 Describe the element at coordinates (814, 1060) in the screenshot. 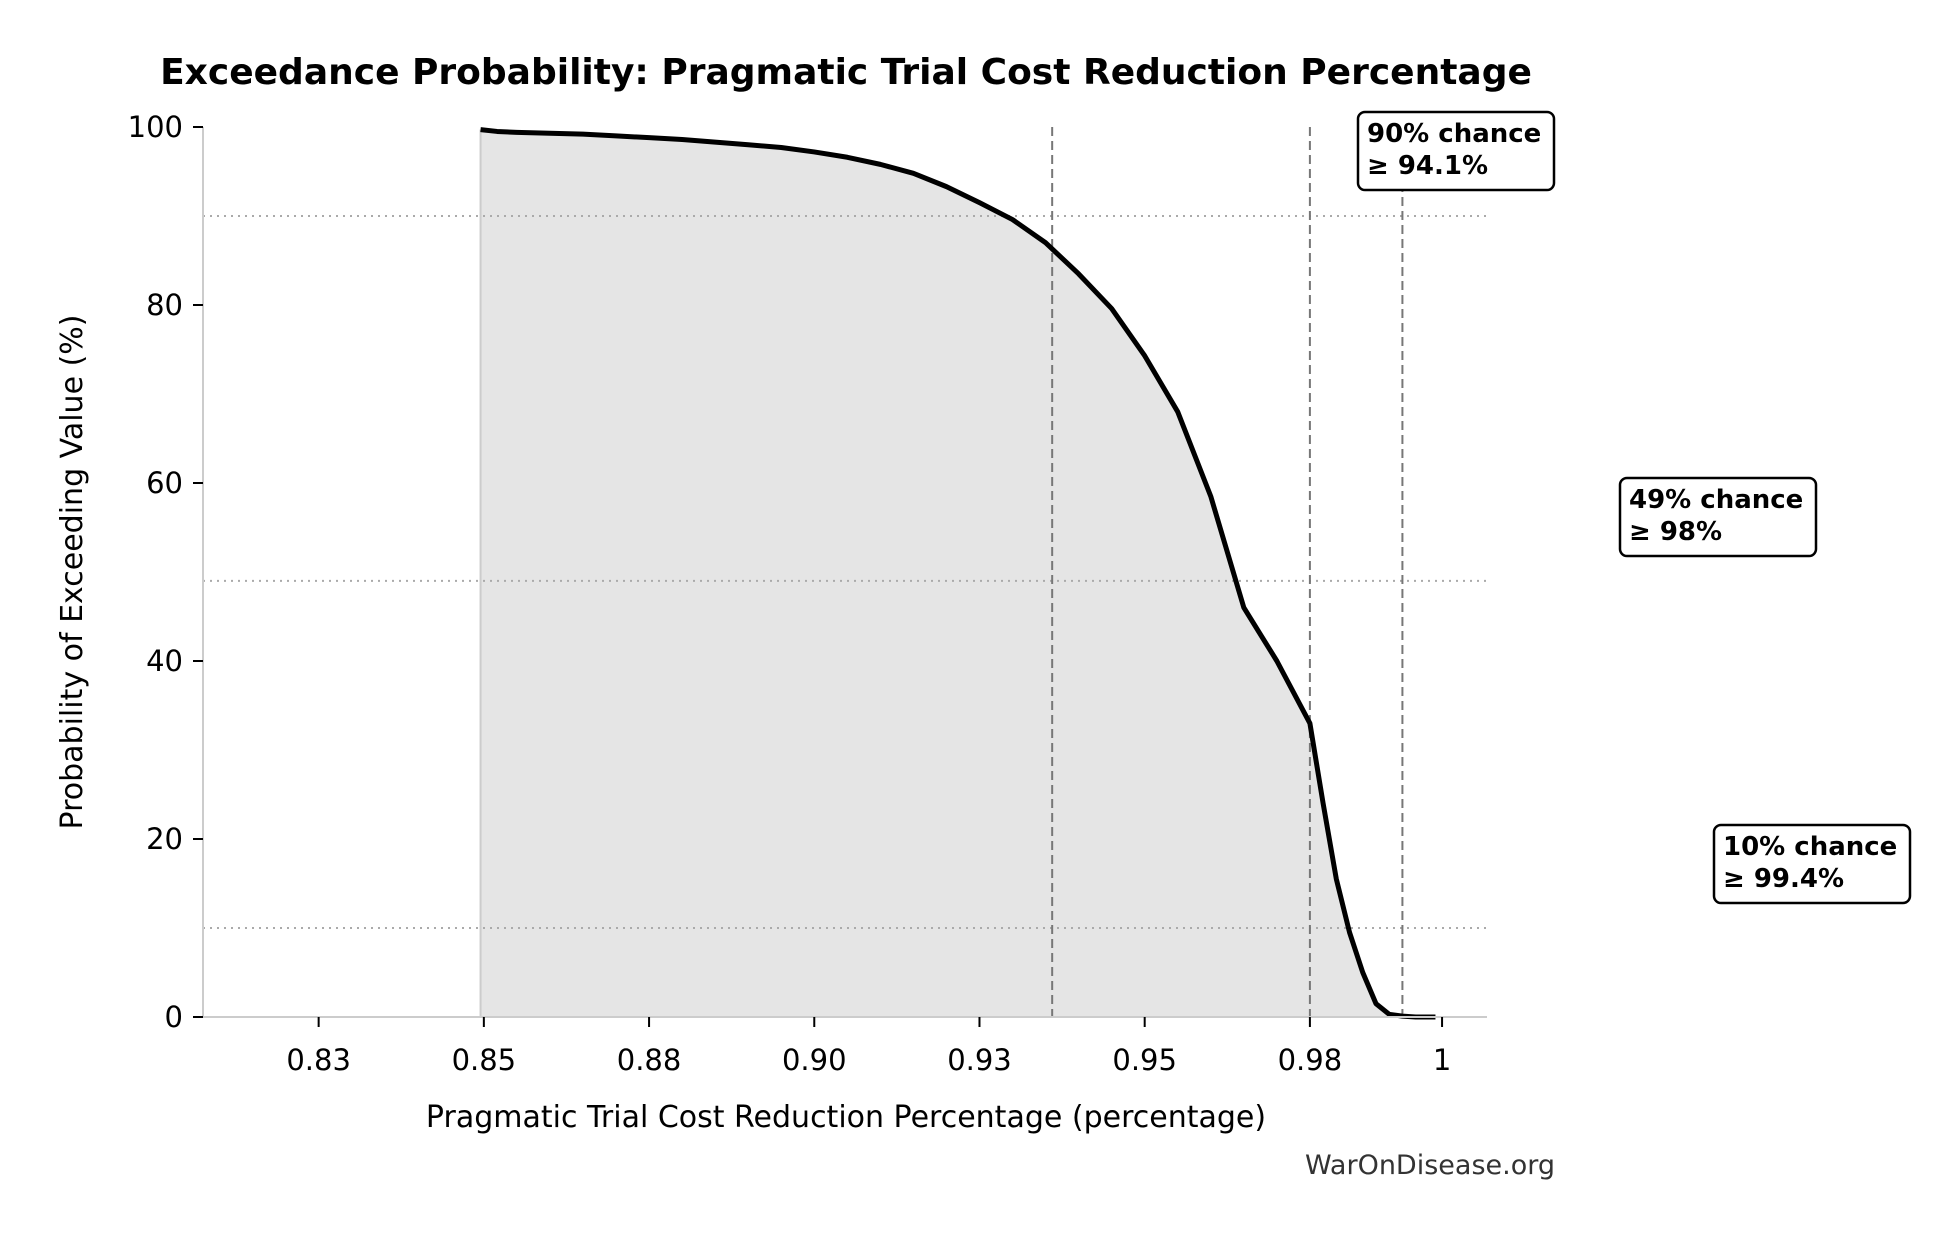

I see `x-tick-label-4: 0.90` at that location.